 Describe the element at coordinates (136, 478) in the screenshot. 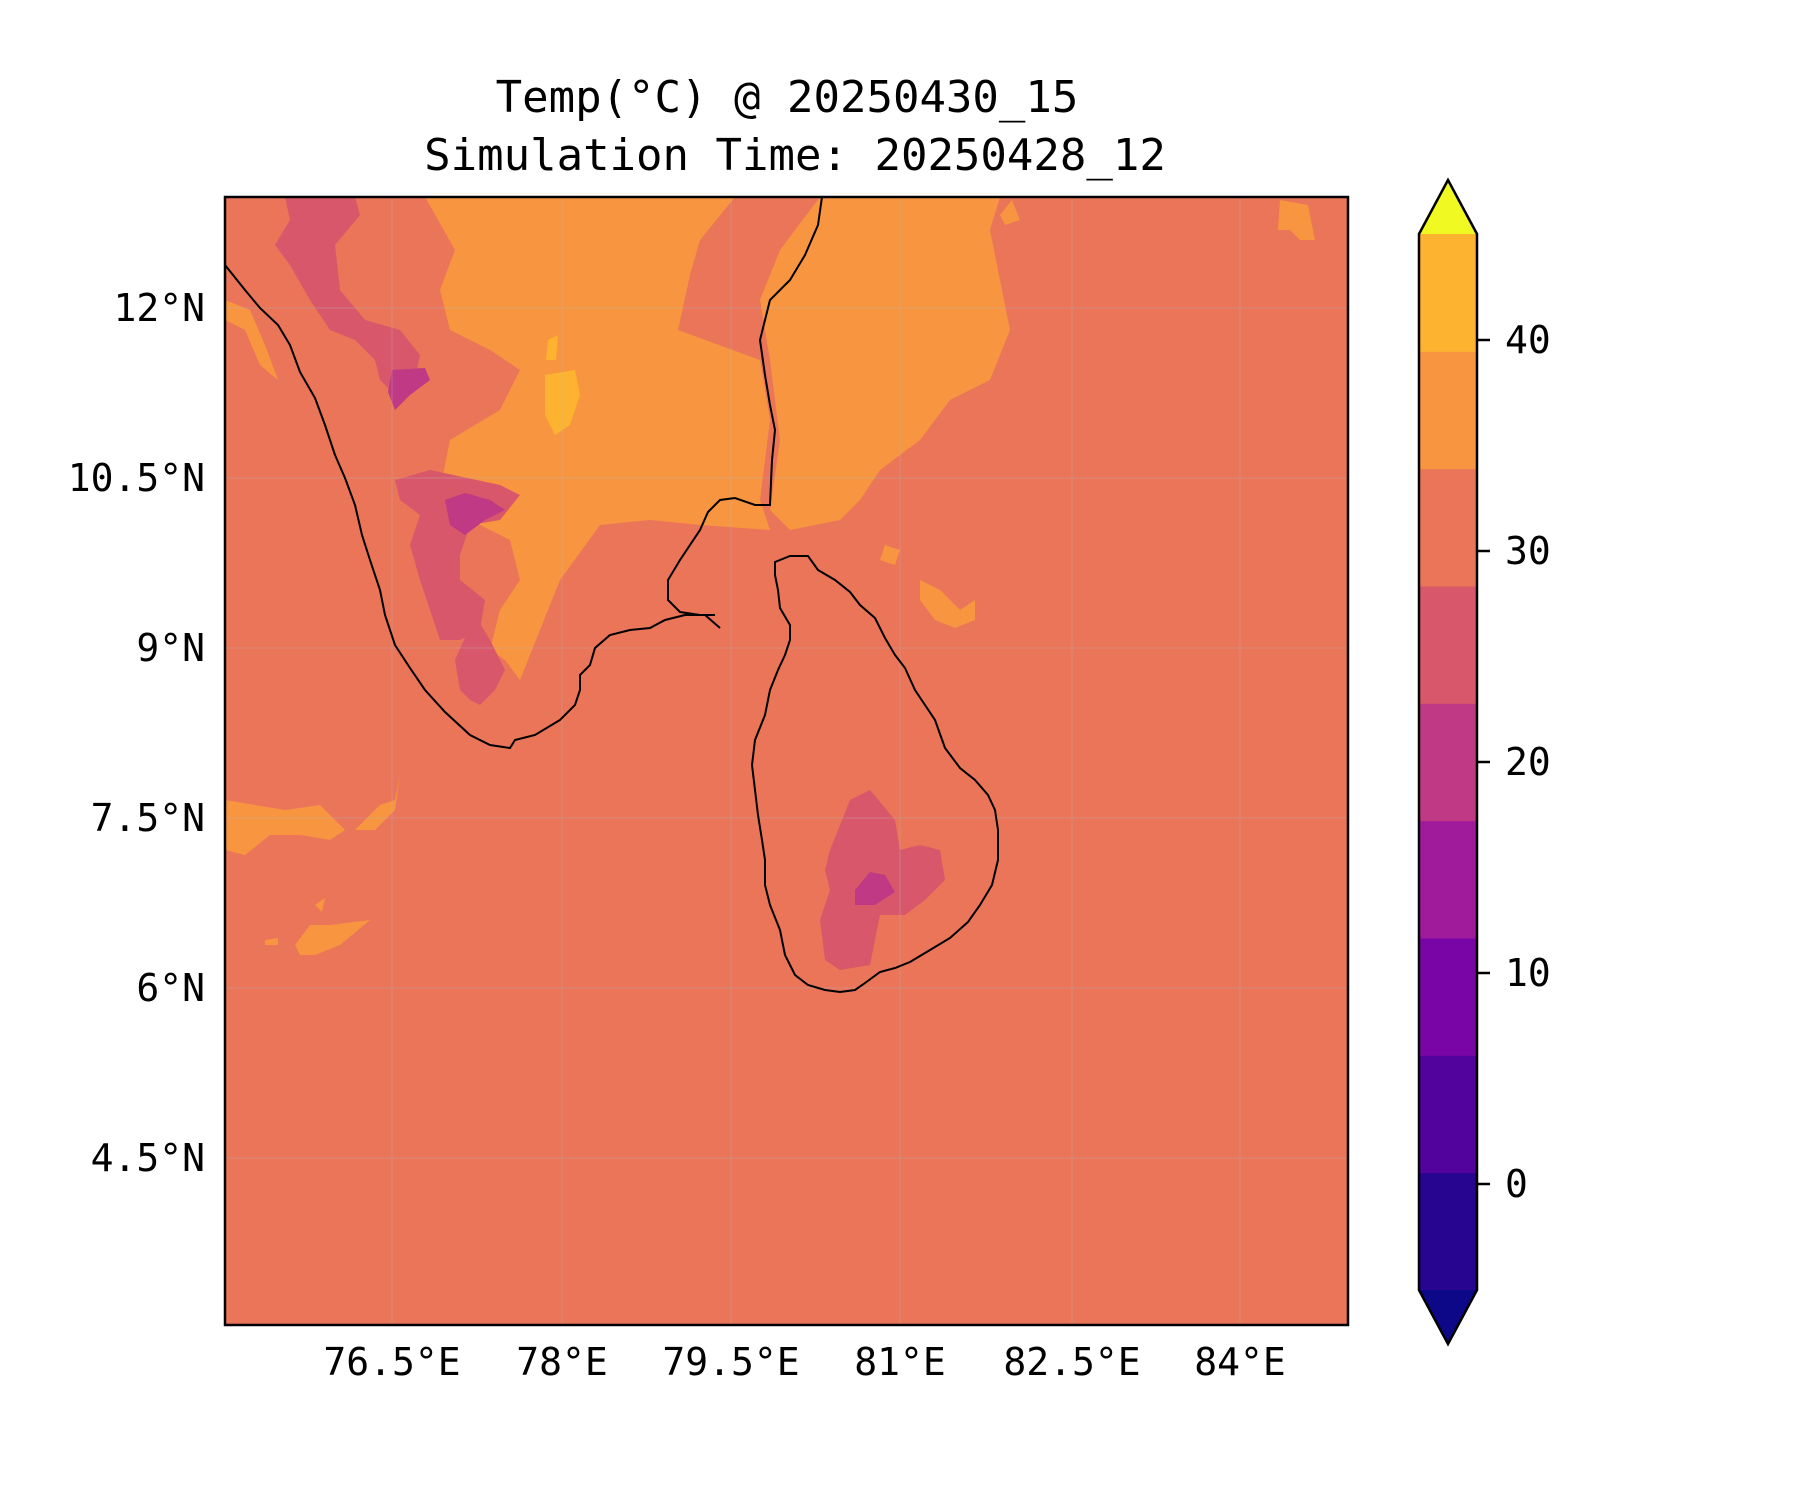

I see `lat-tick-label: 10.5°N` at that location.